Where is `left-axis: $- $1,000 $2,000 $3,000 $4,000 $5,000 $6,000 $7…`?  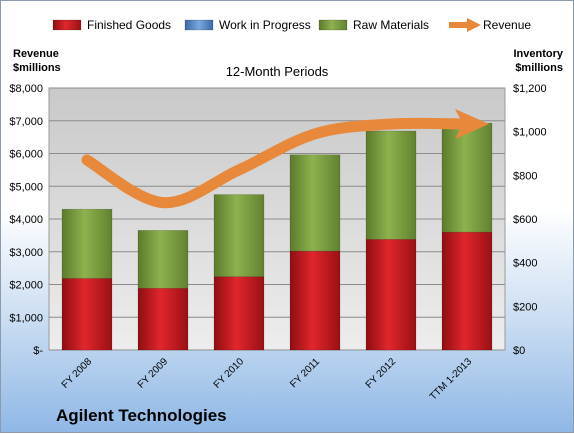 left-axis: $- $1,000 $2,000 $3,000 $4,000 $5,000 $6,000 $7… is located at coordinates (26, 220).